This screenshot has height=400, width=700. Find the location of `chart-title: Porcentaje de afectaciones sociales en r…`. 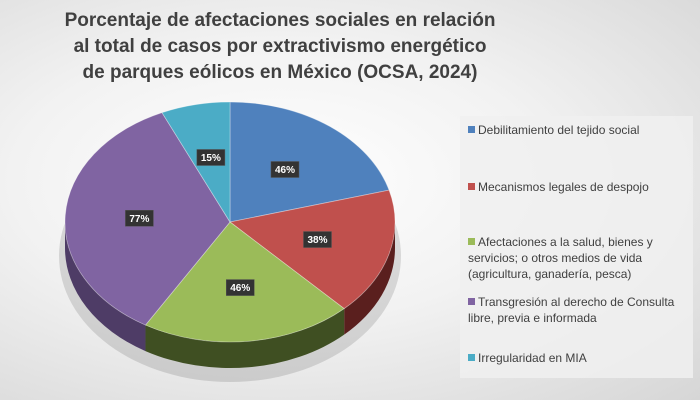

chart-title: Porcentaje de afectaciones sociales en r… is located at coordinates (280, 46).